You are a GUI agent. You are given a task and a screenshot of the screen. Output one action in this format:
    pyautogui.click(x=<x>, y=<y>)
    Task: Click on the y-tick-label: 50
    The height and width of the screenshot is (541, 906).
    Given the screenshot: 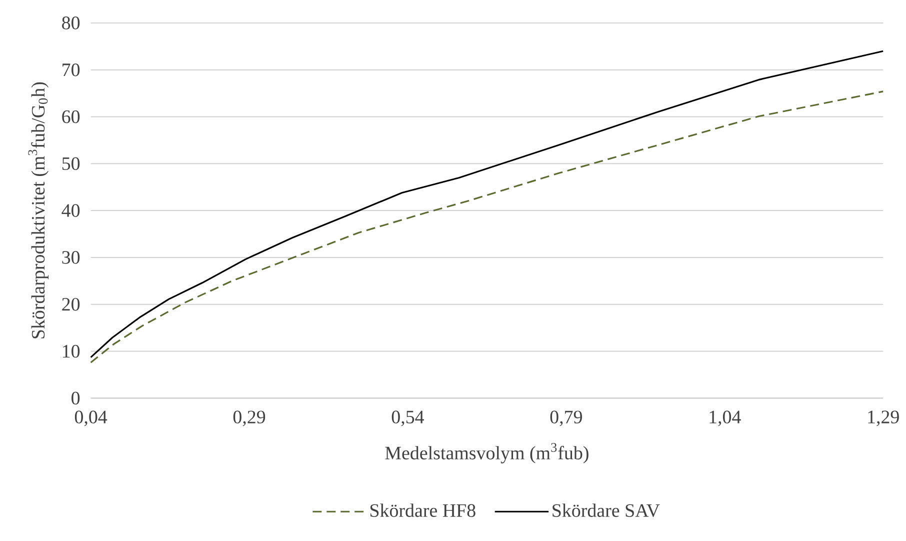 What is the action you would take?
    pyautogui.click(x=71, y=163)
    